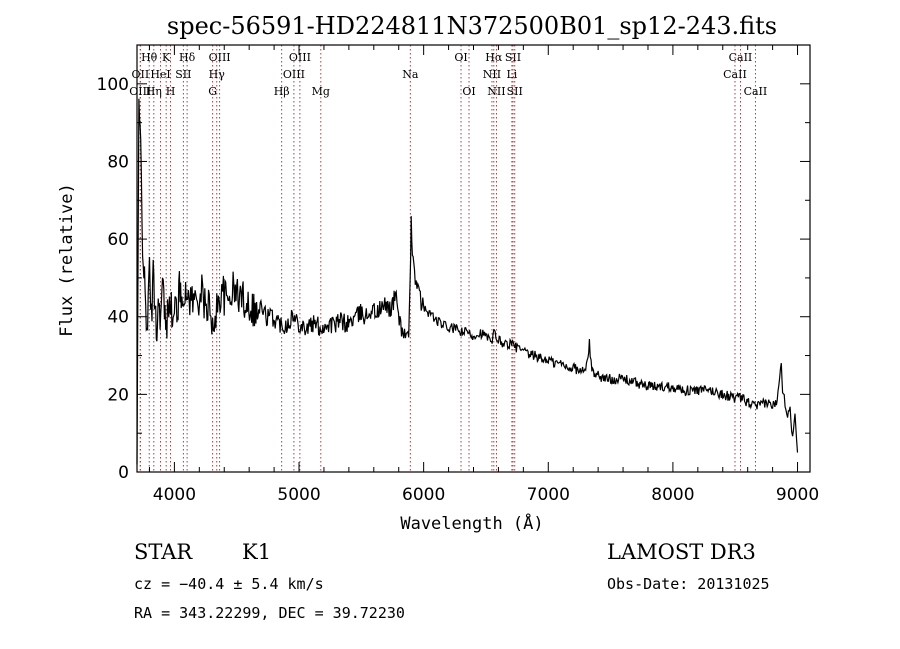 The width and height of the screenshot is (900, 649). I want to click on y-tick-label: 40, so click(118, 318).